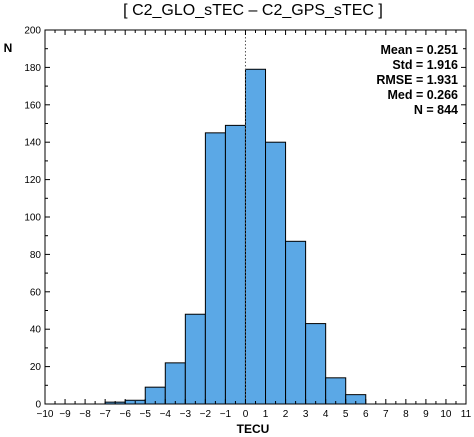  Describe the element at coordinates (436, 110) in the screenshot. I see `stat-line: N = 844` at that location.